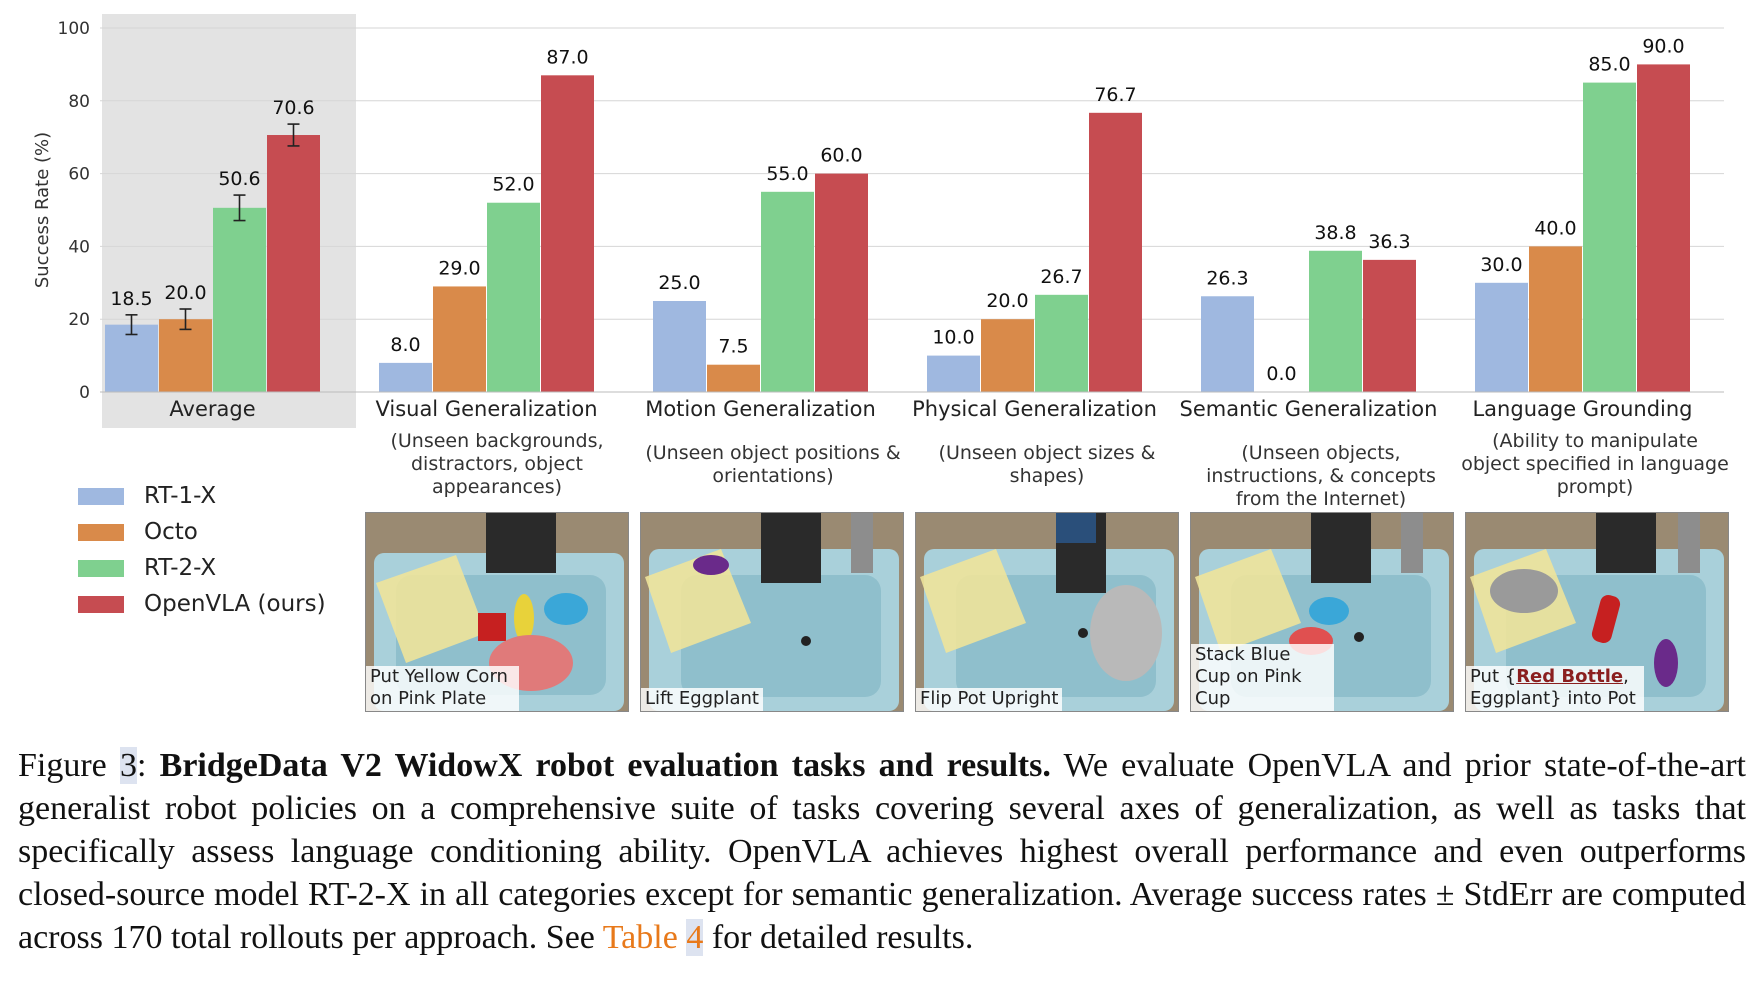 Image resolution: width=1764 pixels, height=996 pixels. What do you see at coordinates (42, 210) in the screenshot?
I see `y-axis-label: Success Rate (%)` at bounding box center [42, 210].